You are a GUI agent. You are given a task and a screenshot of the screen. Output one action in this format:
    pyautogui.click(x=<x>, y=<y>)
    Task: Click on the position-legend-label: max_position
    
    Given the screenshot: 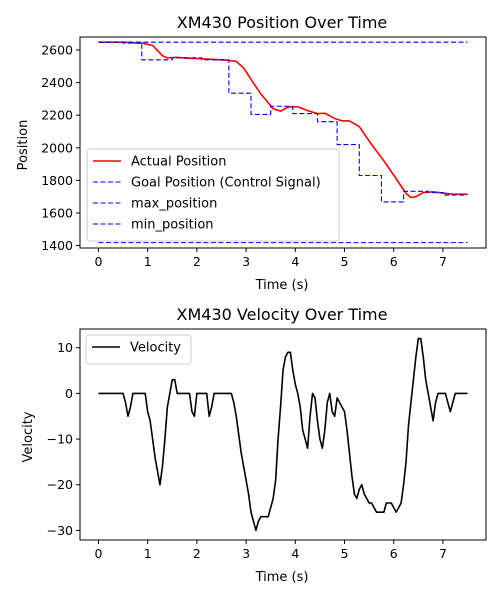 What is the action you would take?
    pyautogui.click(x=174, y=204)
    